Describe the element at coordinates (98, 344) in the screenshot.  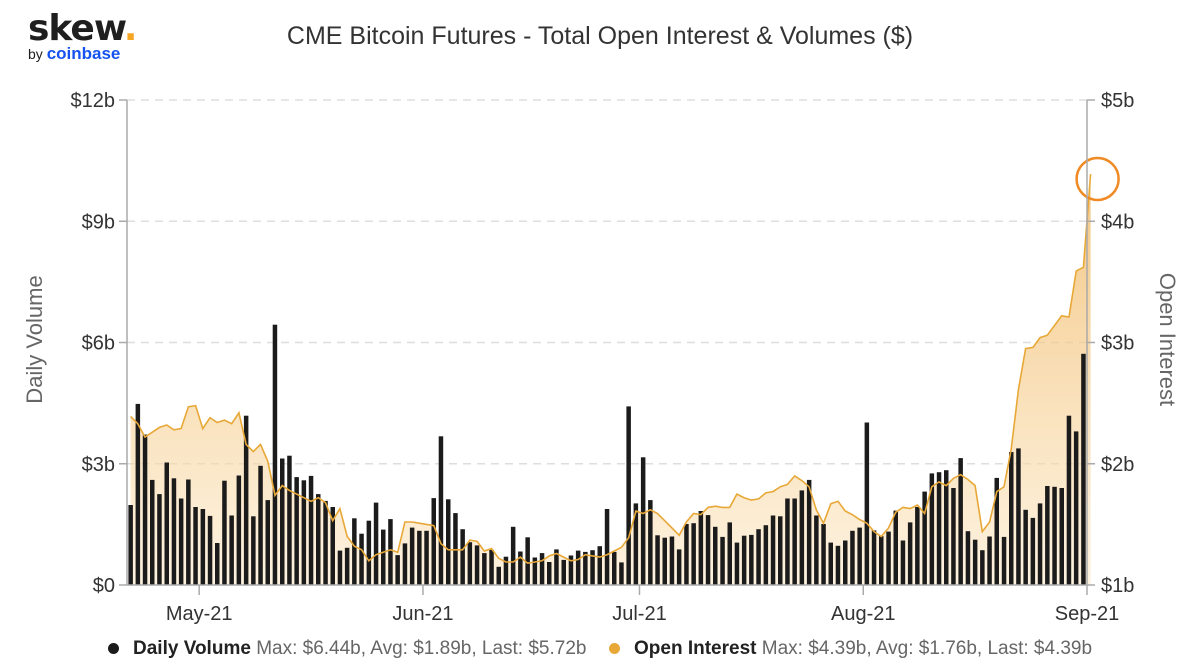
I see `left-axis-tick-label: $6b` at that location.